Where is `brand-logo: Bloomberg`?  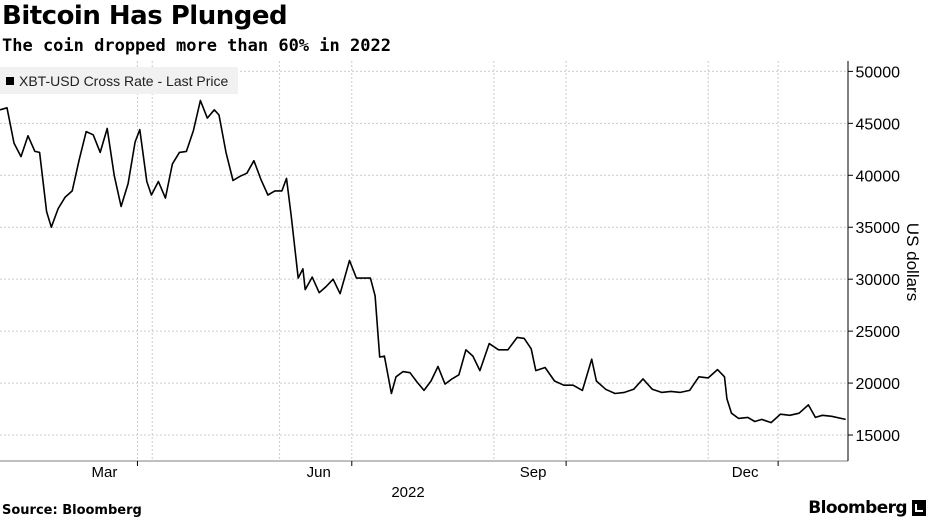 brand-logo: Bloomberg is located at coordinates (867, 508).